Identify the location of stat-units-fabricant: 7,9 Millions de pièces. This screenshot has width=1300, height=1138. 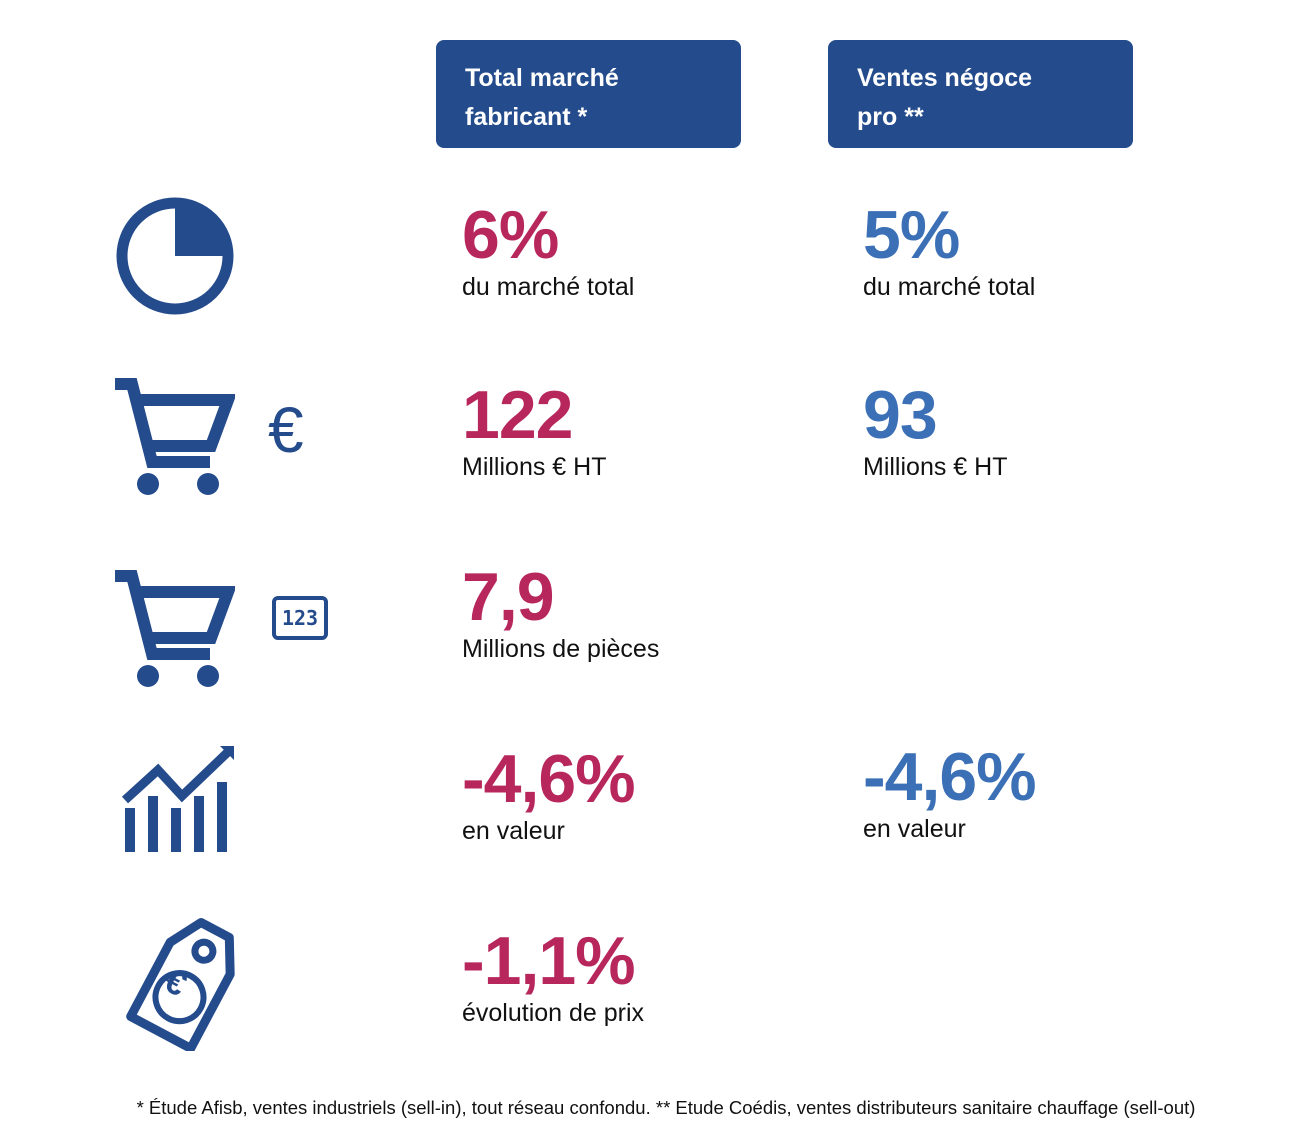
(560, 613).